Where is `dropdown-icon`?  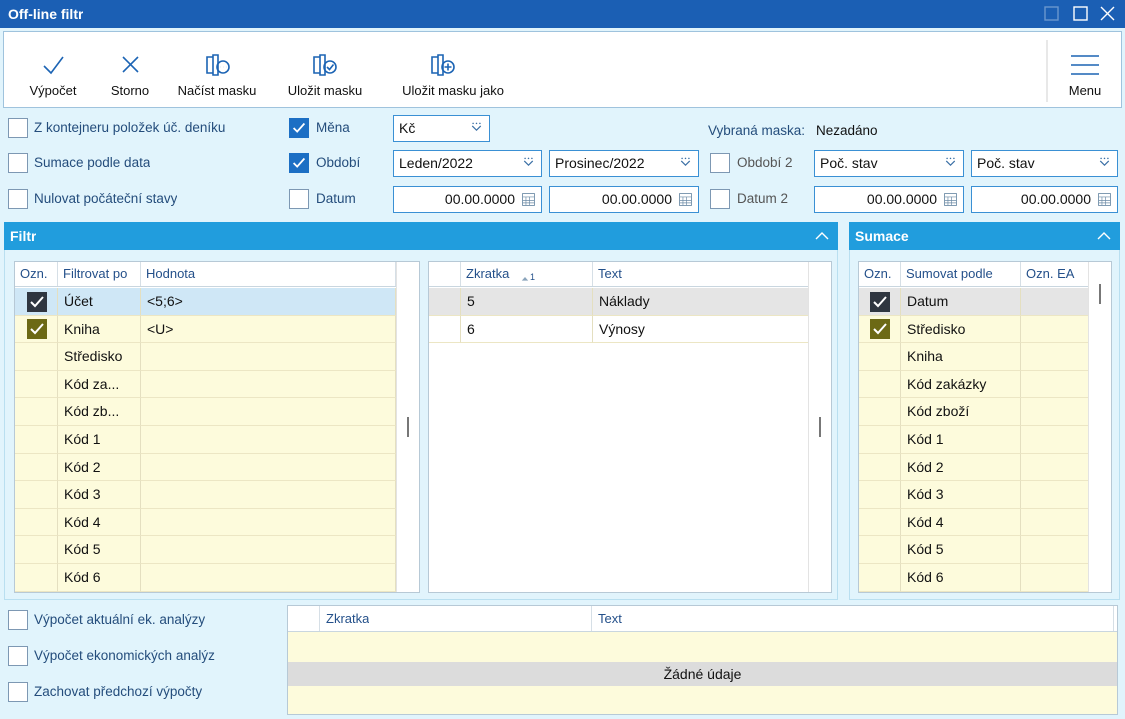 dropdown-icon is located at coordinates (528, 163).